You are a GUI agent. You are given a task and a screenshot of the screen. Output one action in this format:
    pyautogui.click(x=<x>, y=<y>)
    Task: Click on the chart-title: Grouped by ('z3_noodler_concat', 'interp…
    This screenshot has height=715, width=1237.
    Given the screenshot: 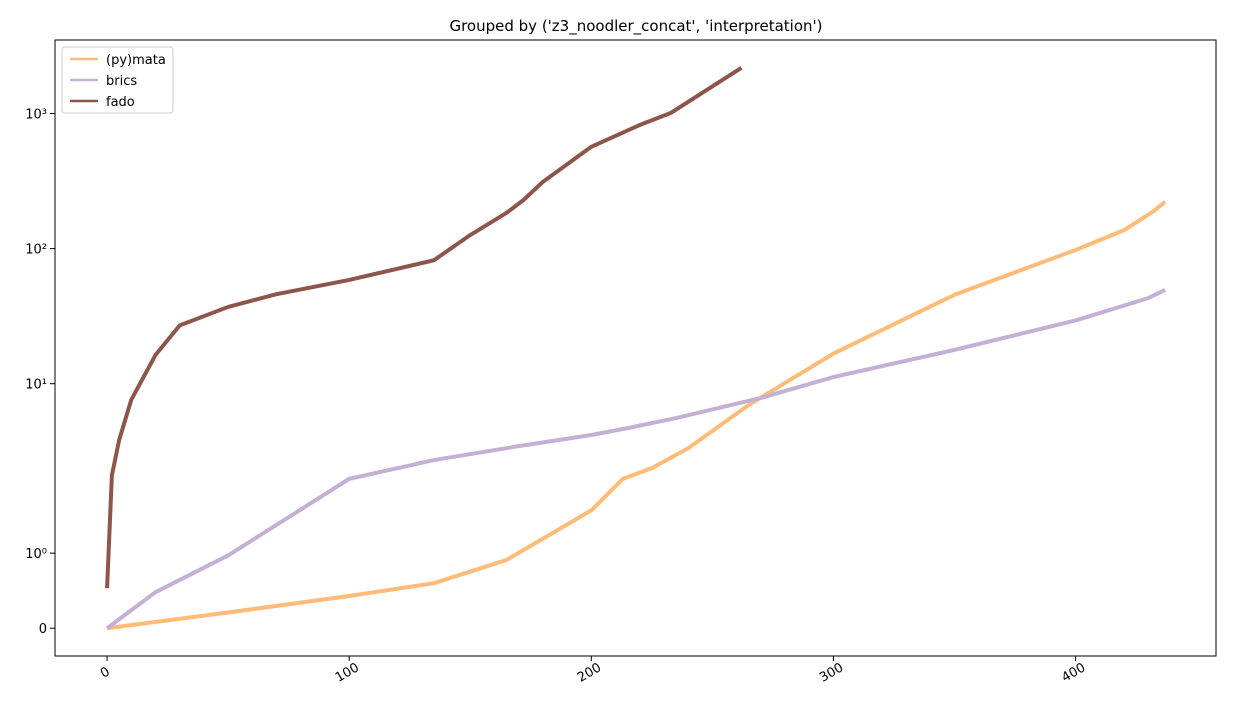 What is the action you would take?
    pyautogui.click(x=635, y=26)
    